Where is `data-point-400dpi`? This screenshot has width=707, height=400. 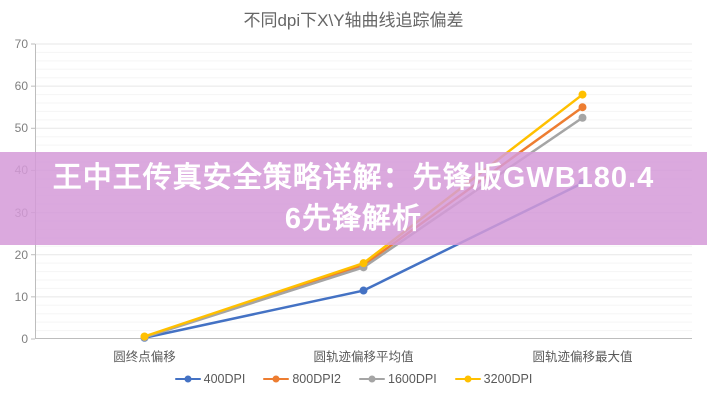 data-point-400dpi is located at coordinates (363, 290).